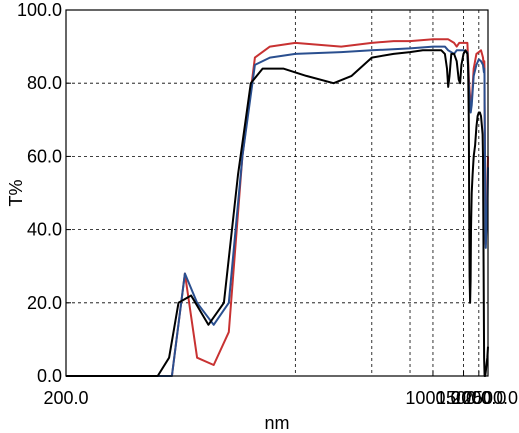 The image size is (519, 433). Describe the element at coordinates (276, 423) in the screenshot. I see `x-axis-label: nm` at that location.